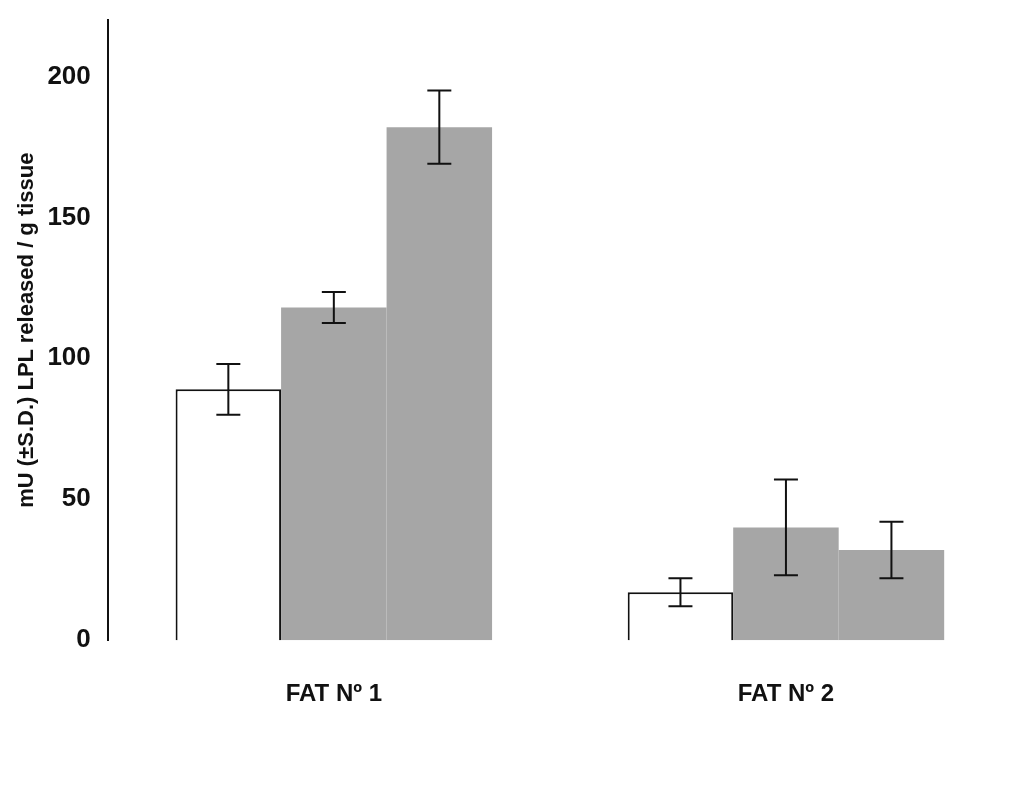 This screenshot has height=789, width=1022. What do you see at coordinates (83, 638) in the screenshot?
I see `y-tick-label: 0` at bounding box center [83, 638].